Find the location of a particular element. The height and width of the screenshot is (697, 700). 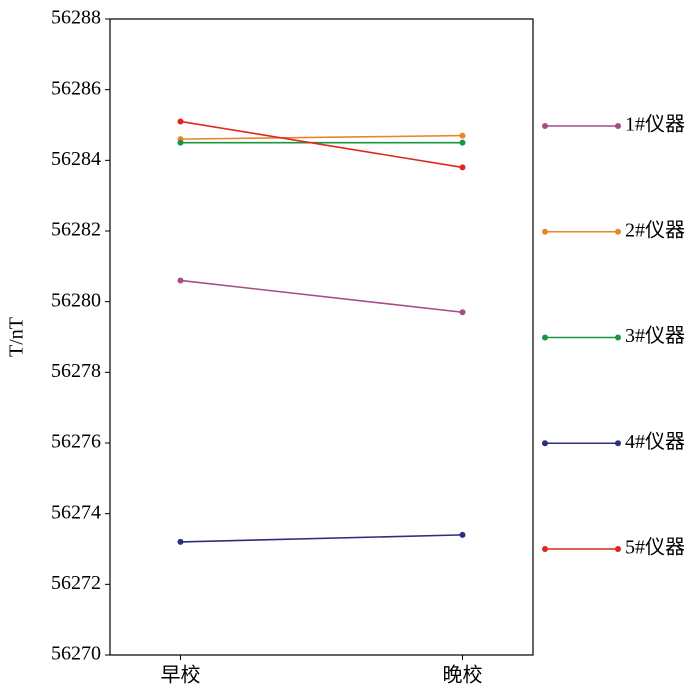

legend-label: 1#仪器 is located at coordinates (655, 125).